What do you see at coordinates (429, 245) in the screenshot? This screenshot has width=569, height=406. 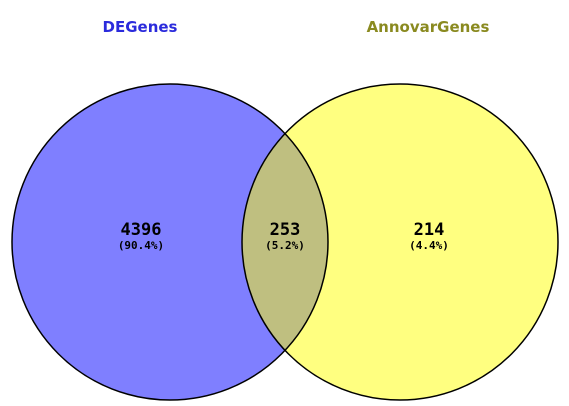 I see `right-only-percent: (4.4%)` at bounding box center [429, 245].